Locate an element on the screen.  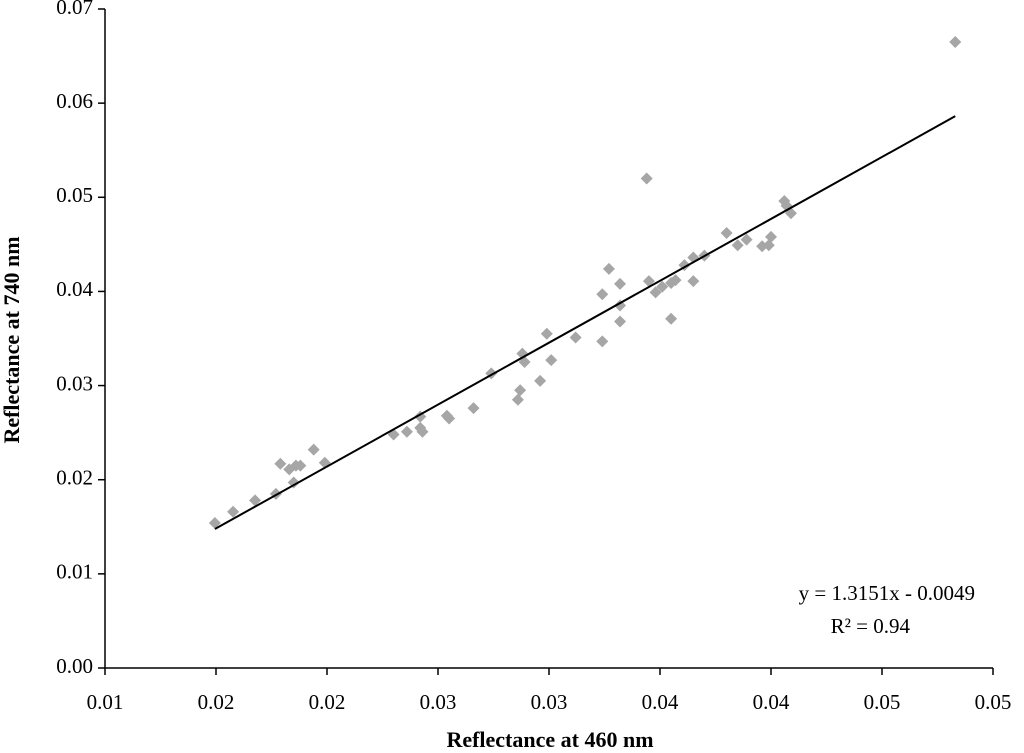
x-axis-title: Reflectance at 460 nm is located at coordinates (549, 739).